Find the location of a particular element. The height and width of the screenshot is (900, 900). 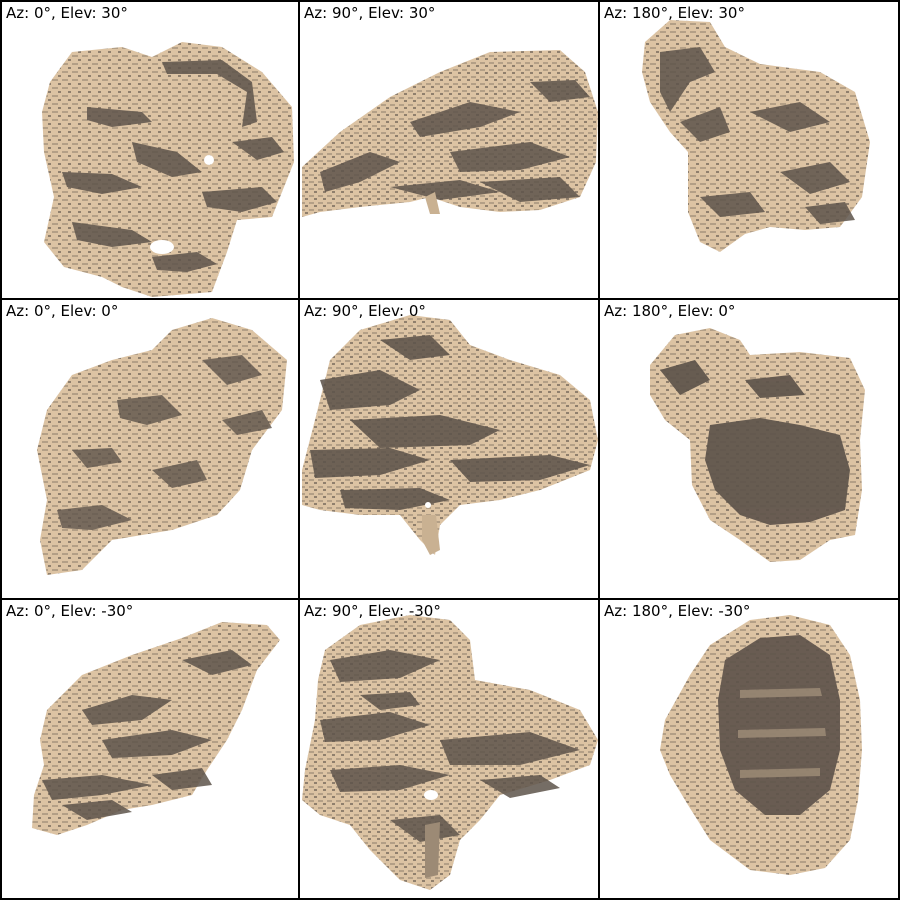

view-panel: Az: 90°, Elev: 0° is located at coordinates (450, 450).